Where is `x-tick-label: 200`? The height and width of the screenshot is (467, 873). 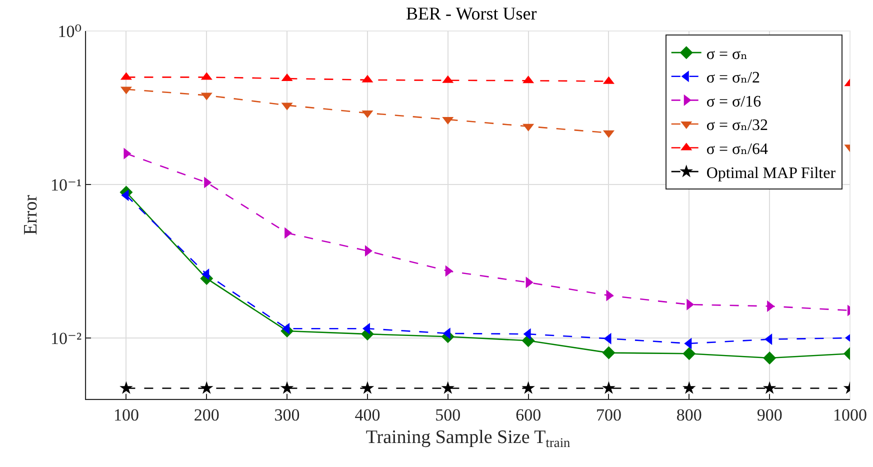 x-tick-label: 200 is located at coordinates (207, 414).